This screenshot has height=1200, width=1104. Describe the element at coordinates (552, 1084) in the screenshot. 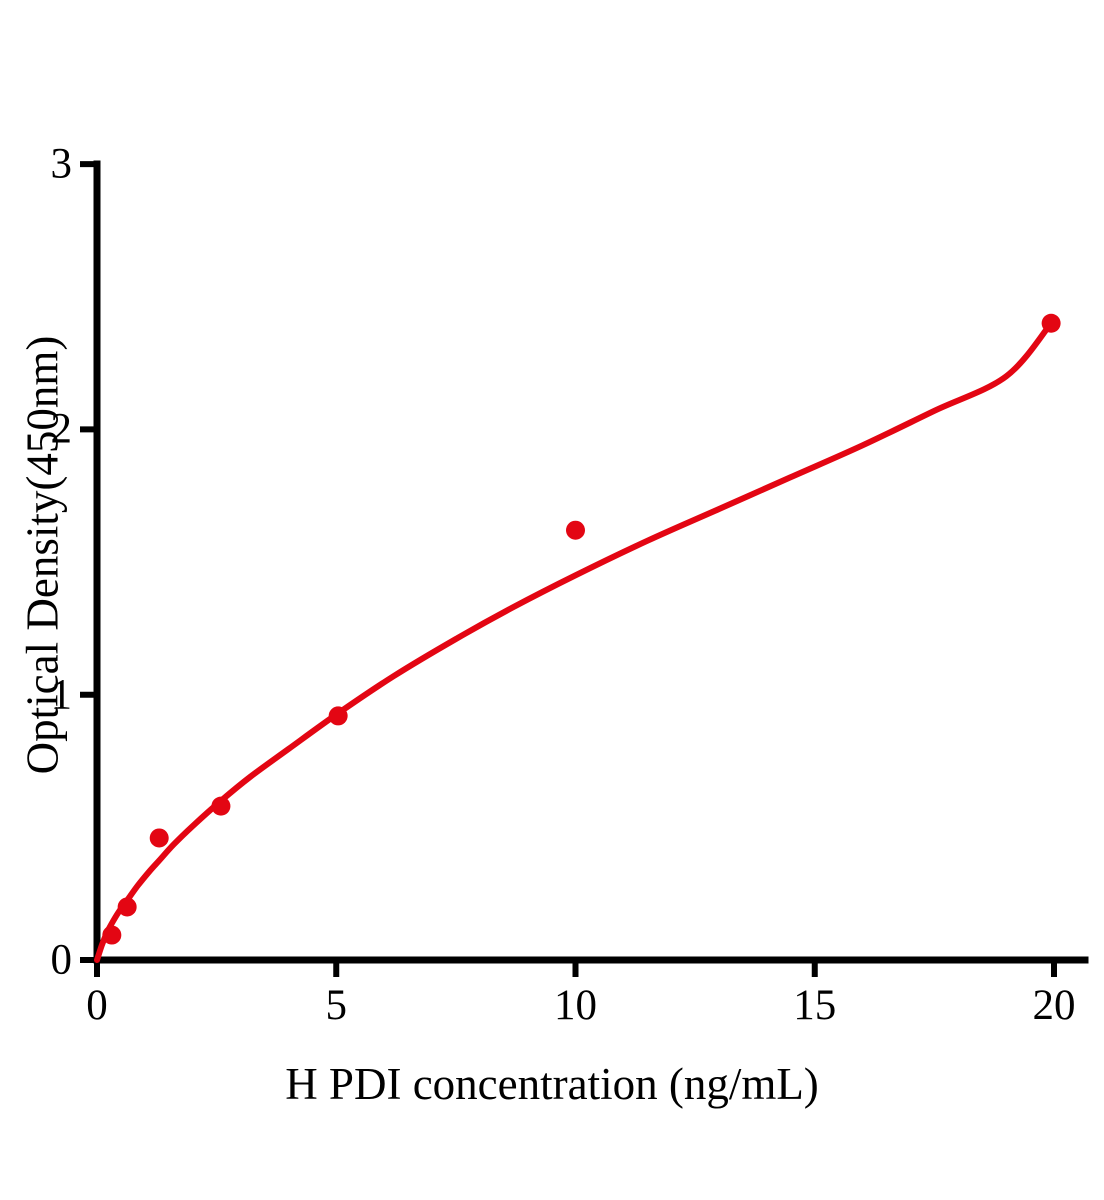

I see `x-axis-title: H PDI concentration (ng/mL)` at that location.